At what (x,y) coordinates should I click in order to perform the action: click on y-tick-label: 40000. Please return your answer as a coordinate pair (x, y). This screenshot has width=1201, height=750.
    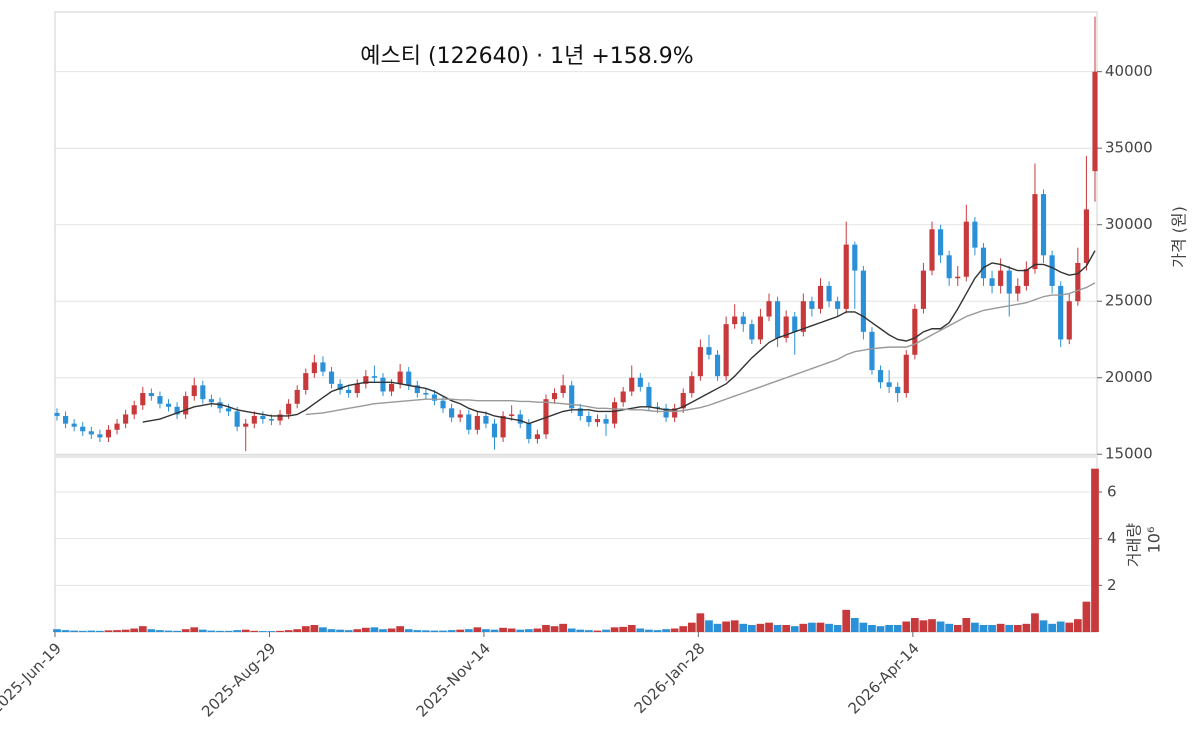
    Looking at the image, I should click on (1129, 71).